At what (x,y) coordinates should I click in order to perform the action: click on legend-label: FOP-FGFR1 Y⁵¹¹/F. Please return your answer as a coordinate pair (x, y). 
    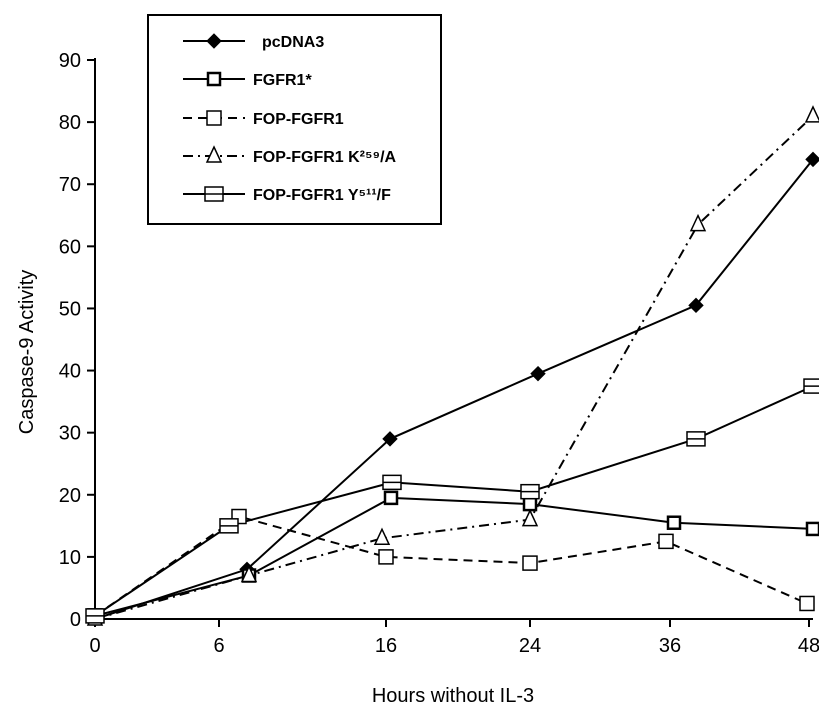
    Looking at the image, I should click on (322, 195).